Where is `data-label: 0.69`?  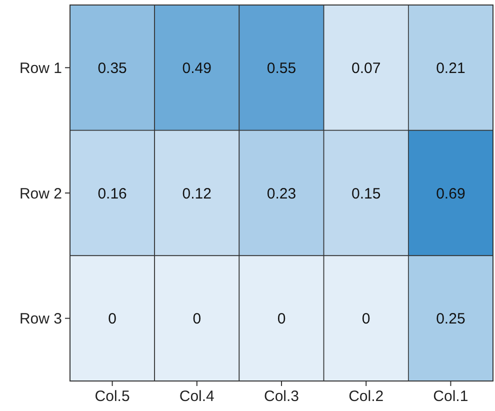 data-label: 0.69 is located at coordinates (451, 193).